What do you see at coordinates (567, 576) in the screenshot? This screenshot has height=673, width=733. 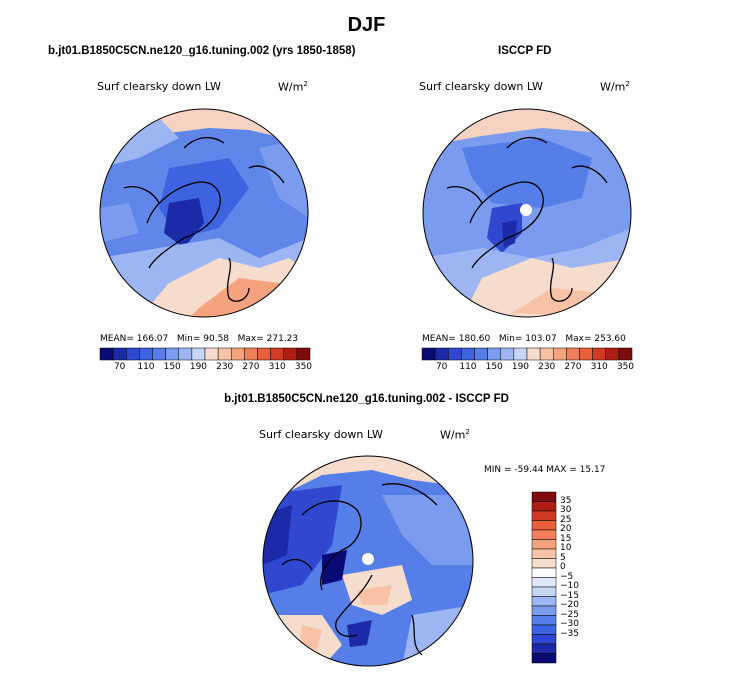 I see `diff-colorbar-tick-label: −5` at bounding box center [567, 576].